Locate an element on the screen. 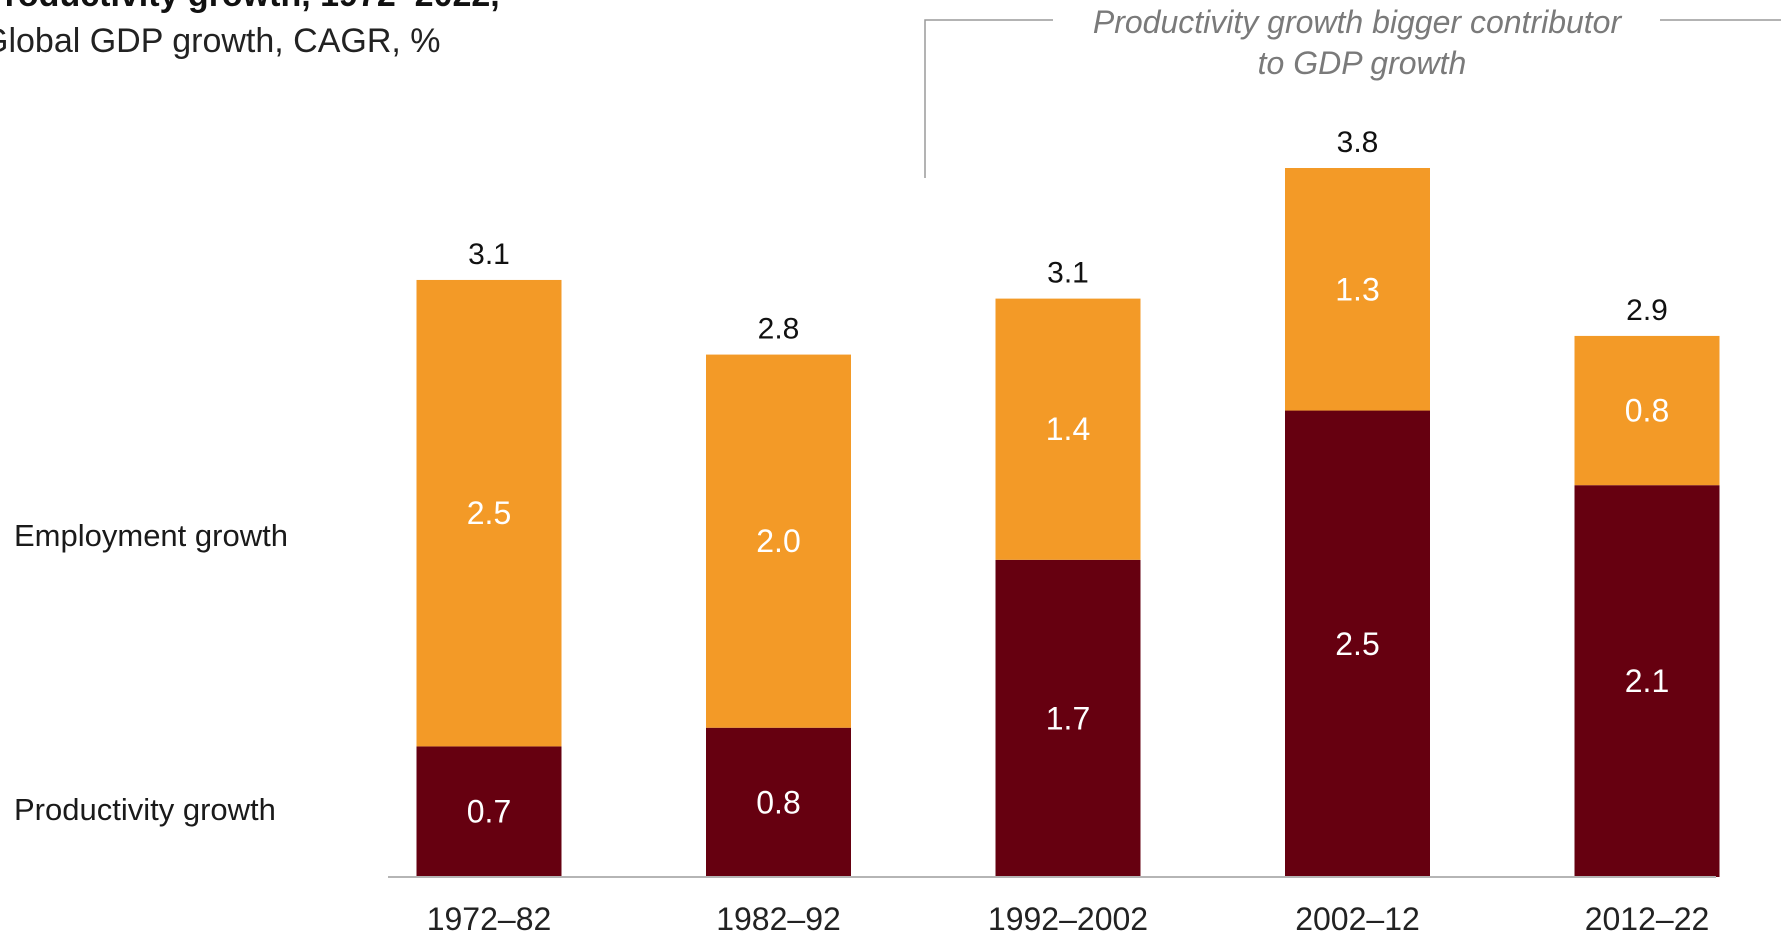  segment-label-productivity-2: 1.7 is located at coordinates (1068, 718).